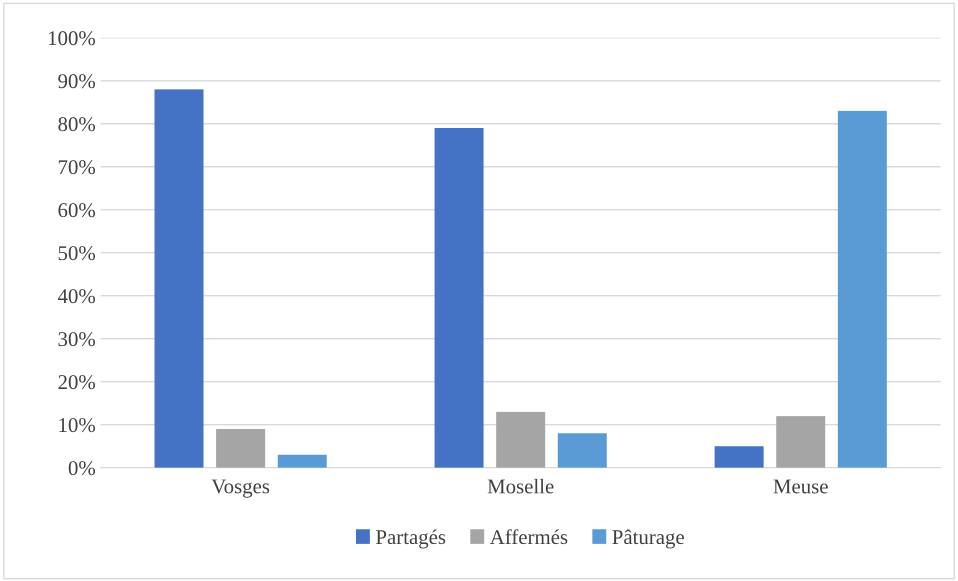  I want to click on y-tick-label: 0%, so click(82, 468).